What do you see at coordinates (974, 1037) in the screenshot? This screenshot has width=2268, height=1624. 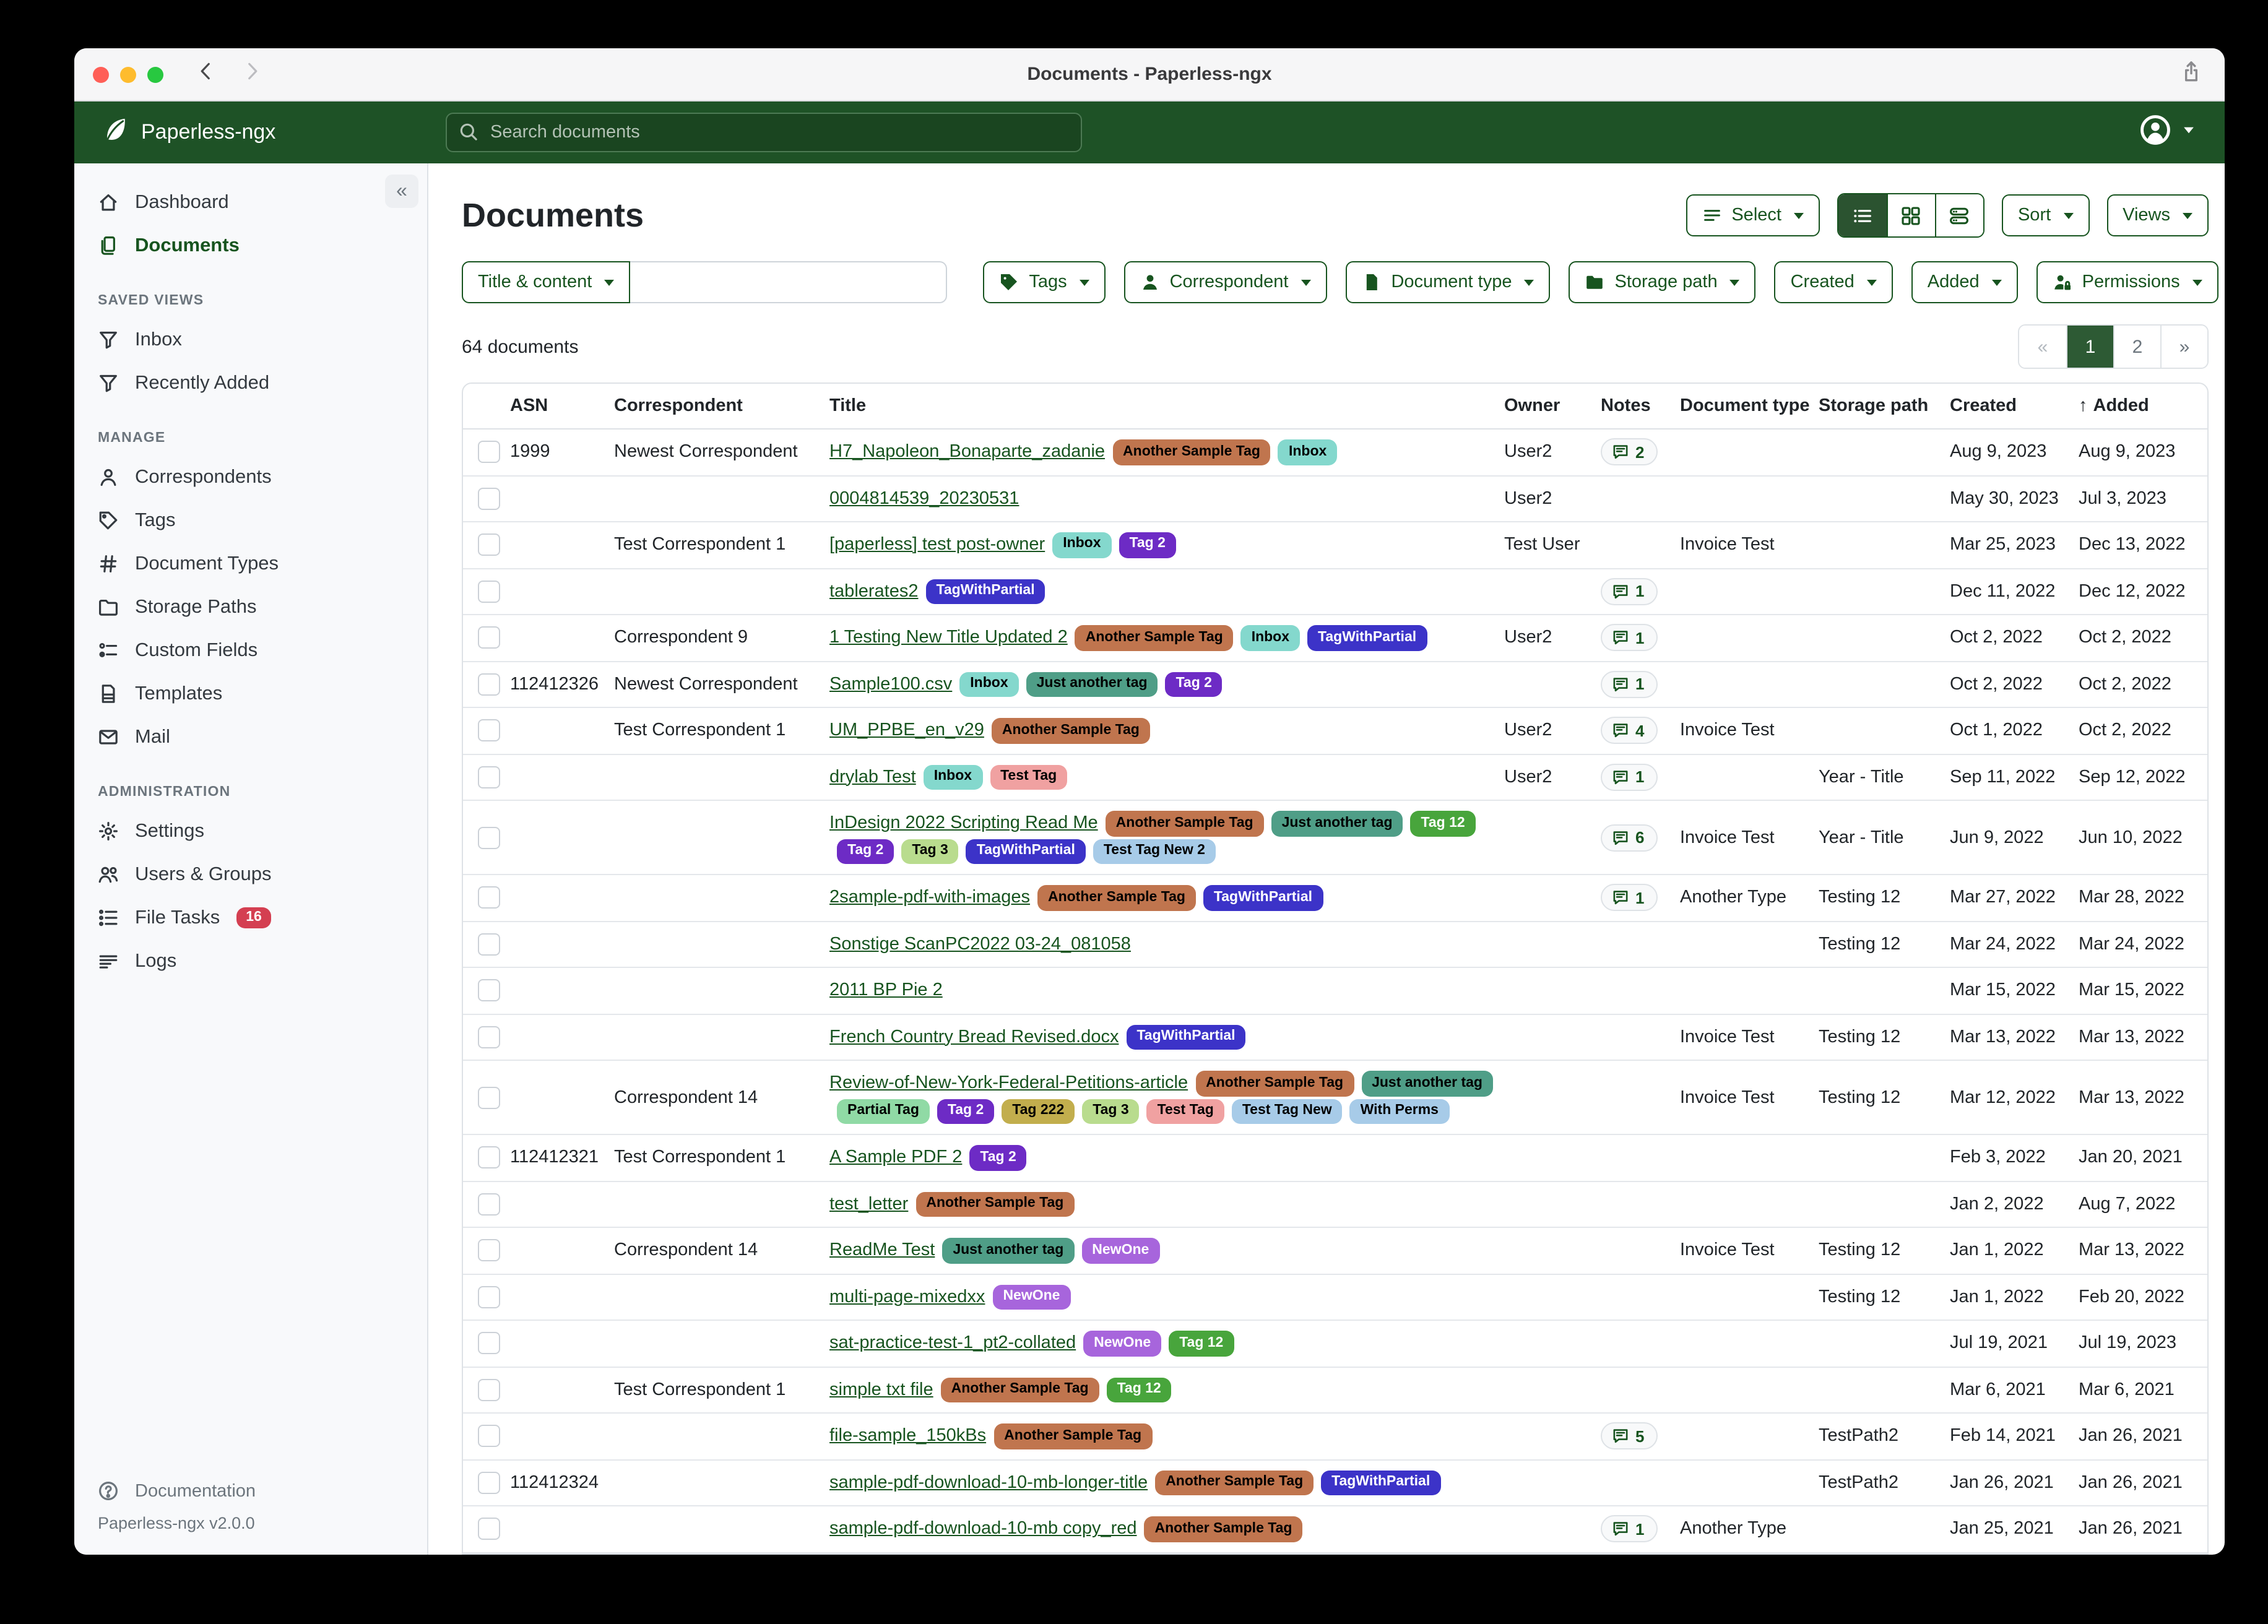 I see `document-link: French Country Bread Revised.docx` at bounding box center [974, 1037].